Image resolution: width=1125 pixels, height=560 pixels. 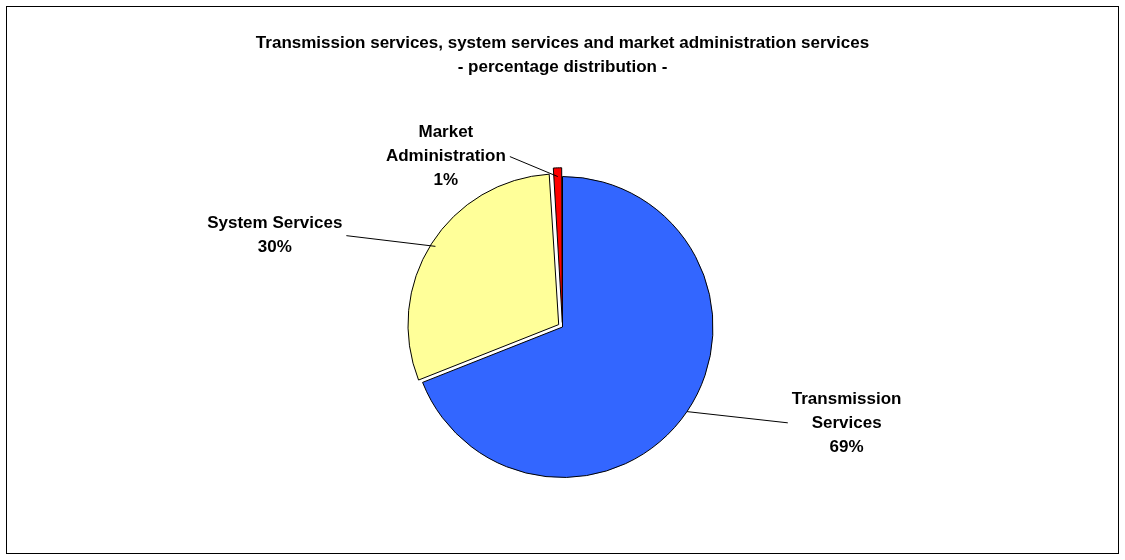 What do you see at coordinates (274, 247) in the screenshot?
I see `data-label: 30%` at bounding box center [274, 247].